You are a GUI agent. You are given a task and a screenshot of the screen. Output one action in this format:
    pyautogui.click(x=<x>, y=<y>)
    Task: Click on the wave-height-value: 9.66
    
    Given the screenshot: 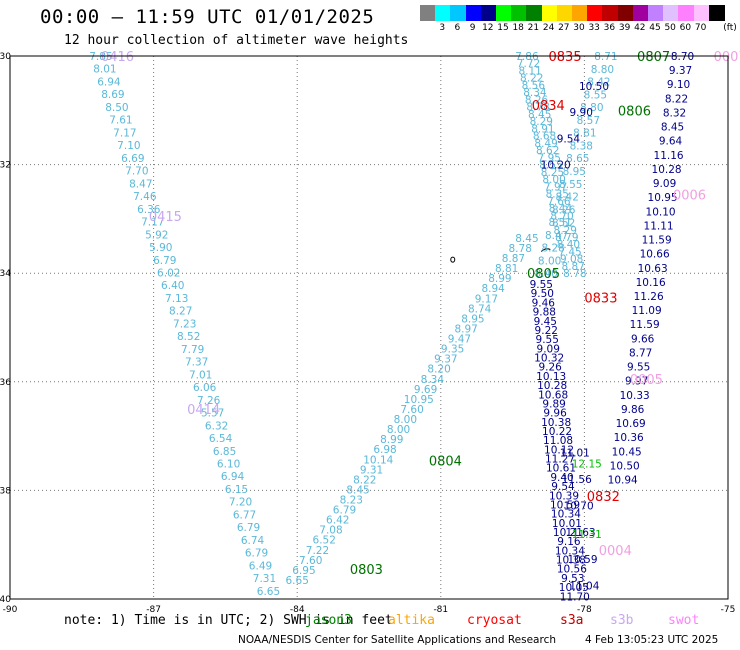 What is the action you would take?
    pyautogui.click(x=643, y=339)
    